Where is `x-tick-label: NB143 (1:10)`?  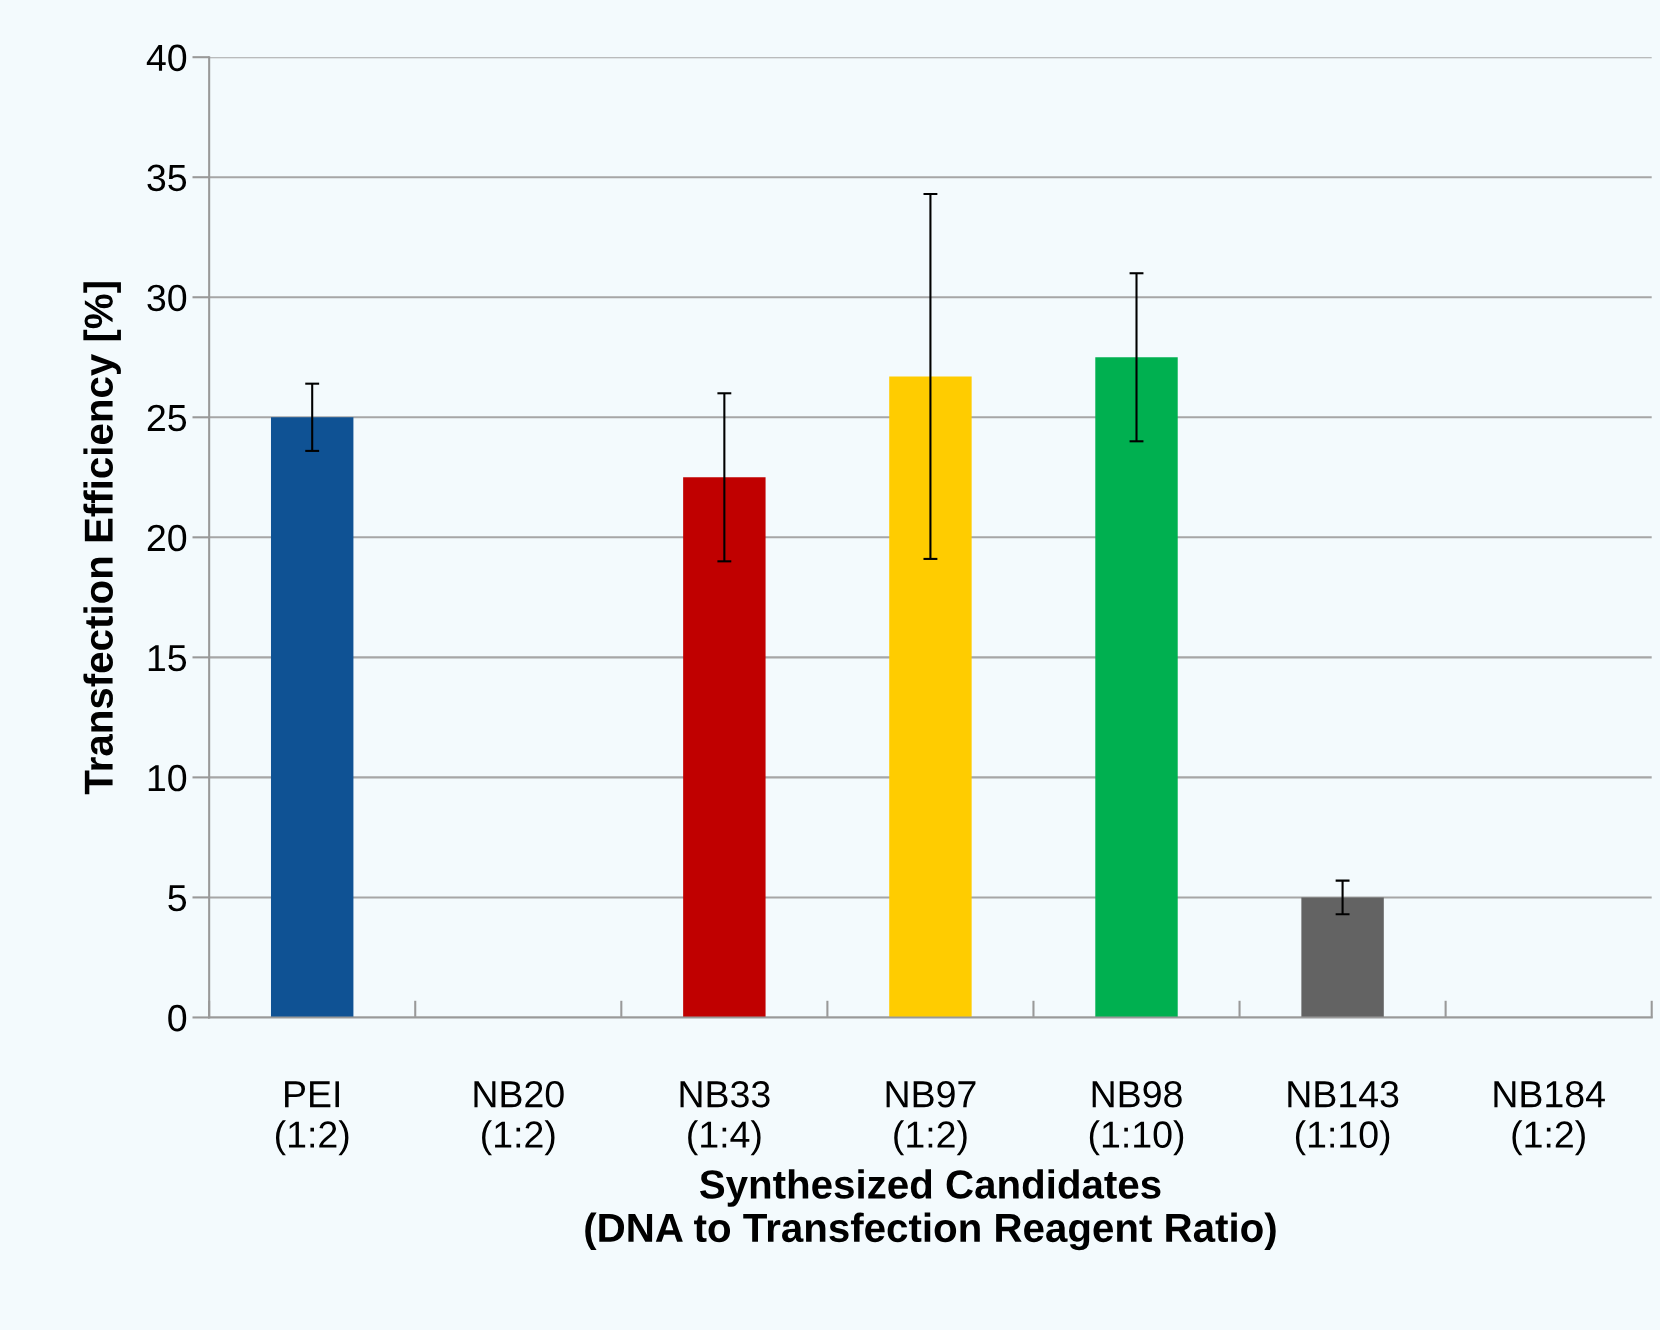
x-tick-label: NB143 (1:10) is located at coordinates (1343, 1118).